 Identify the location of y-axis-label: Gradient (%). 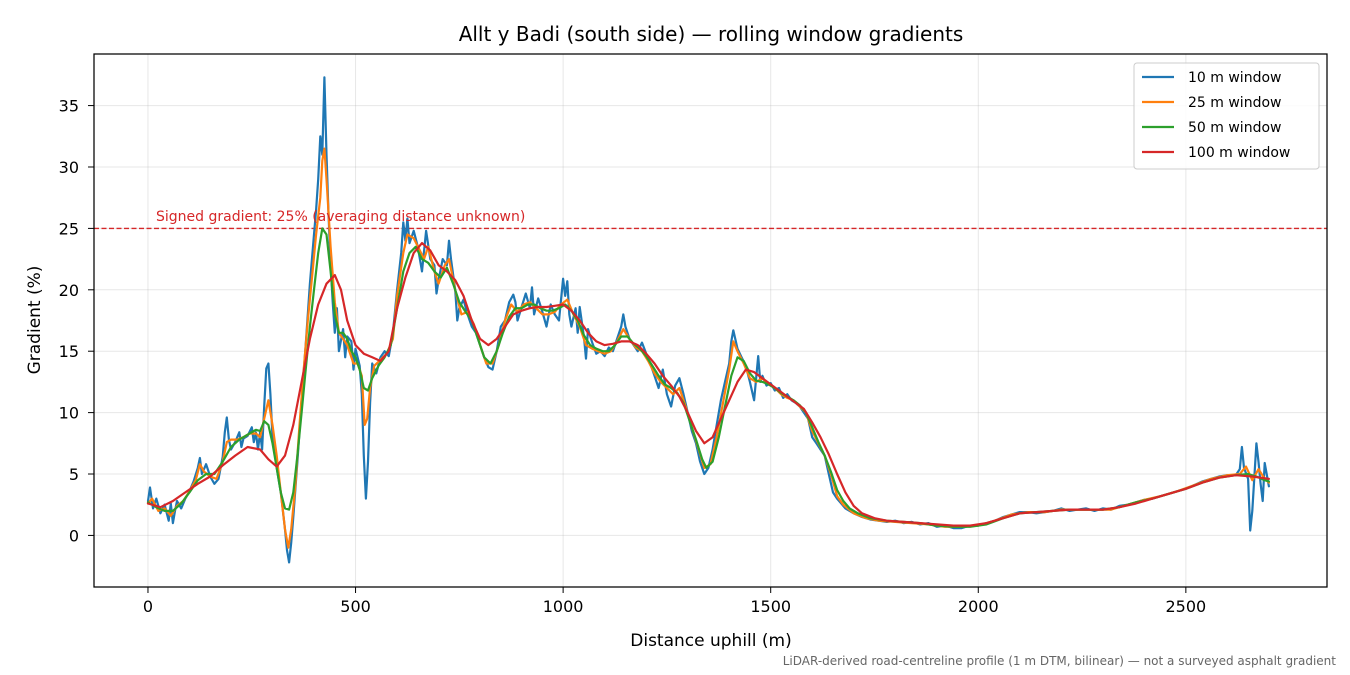
(35, 320).